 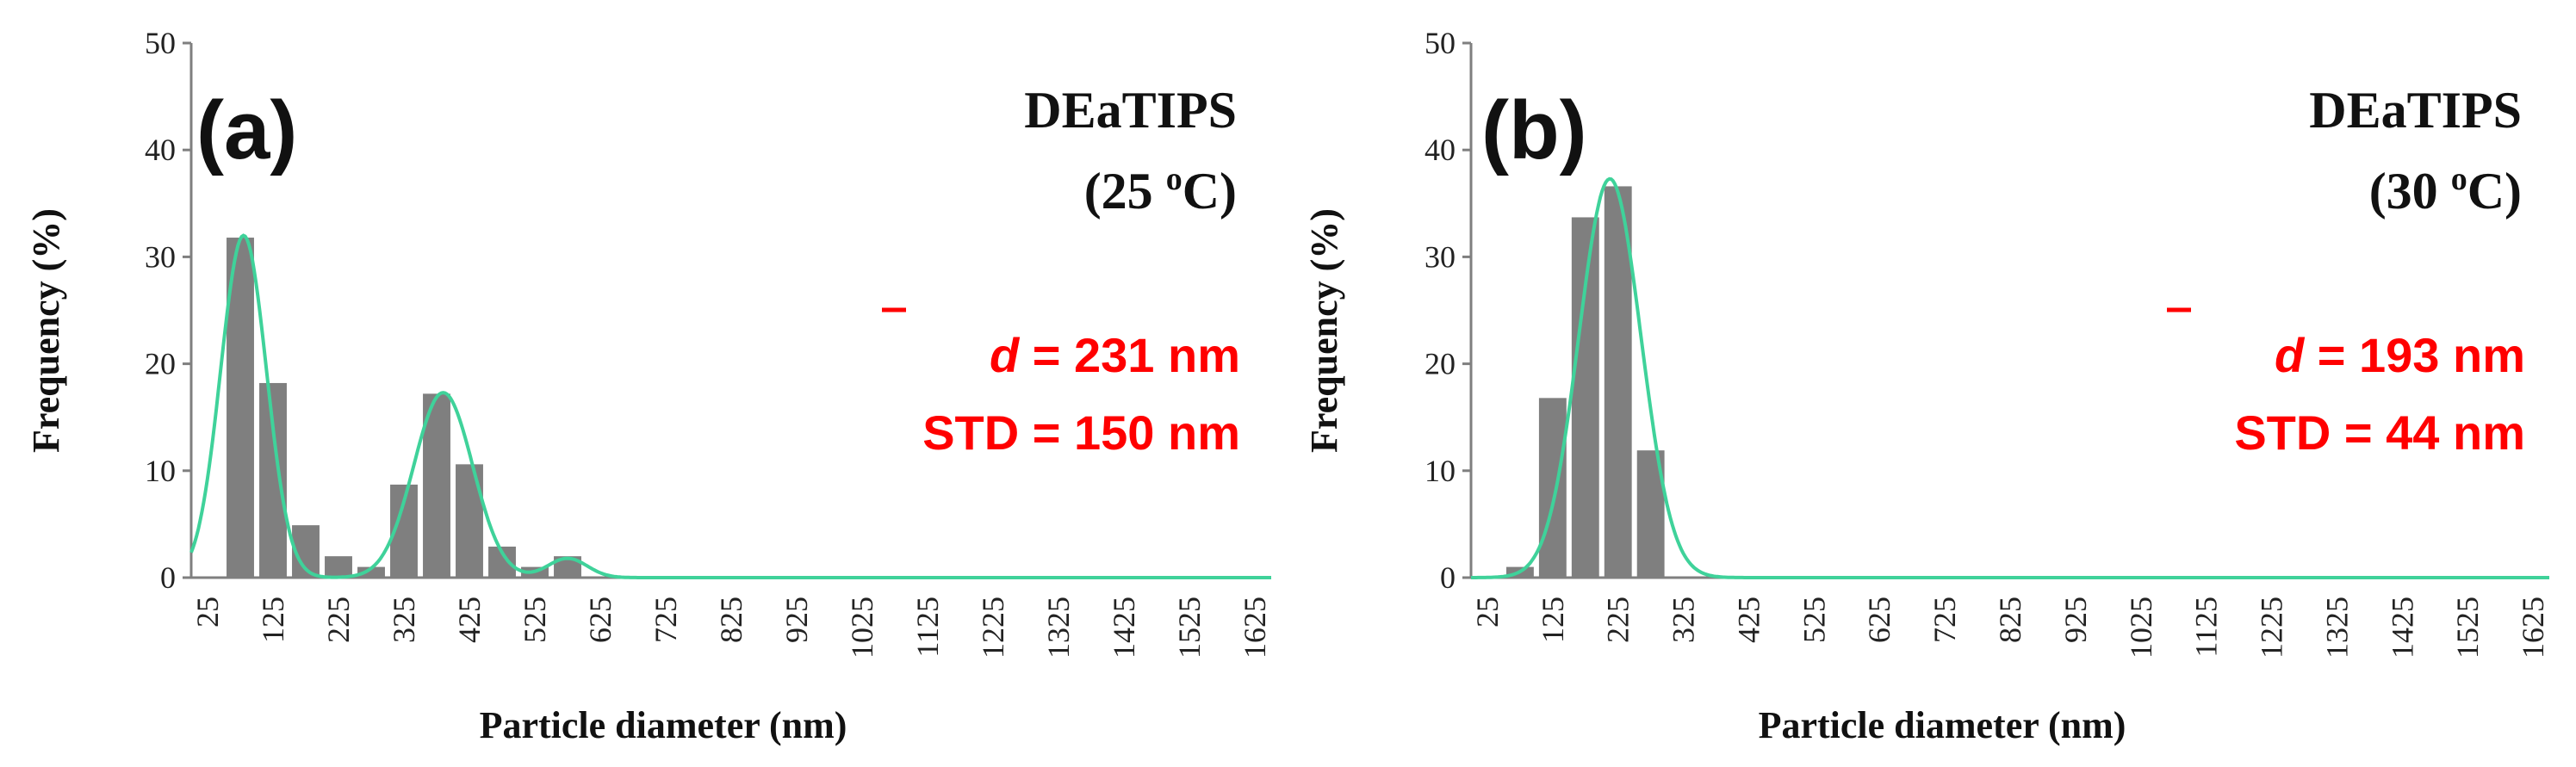 What do you see at coordinates (1081, 432) in the screenshot?
I see `std-label: STD = 150 nm` at bounding box center [1081, 432].